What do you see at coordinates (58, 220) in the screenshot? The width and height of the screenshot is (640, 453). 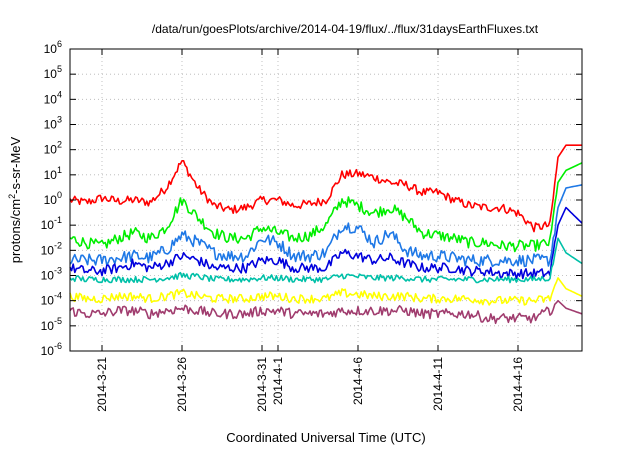 I see `y-tick-label-exp: -1` at bounding box center [58, 220].